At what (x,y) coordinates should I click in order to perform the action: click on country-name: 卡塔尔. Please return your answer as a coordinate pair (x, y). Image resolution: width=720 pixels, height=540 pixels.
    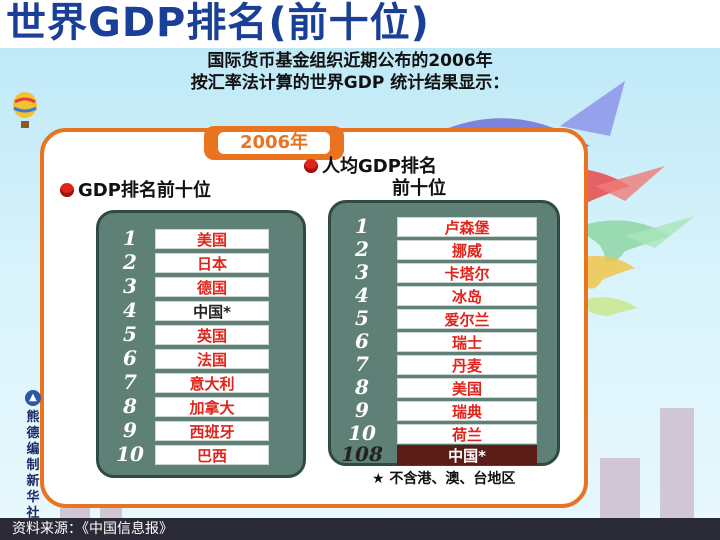
    Looking at the image, I should click on (467, 273).